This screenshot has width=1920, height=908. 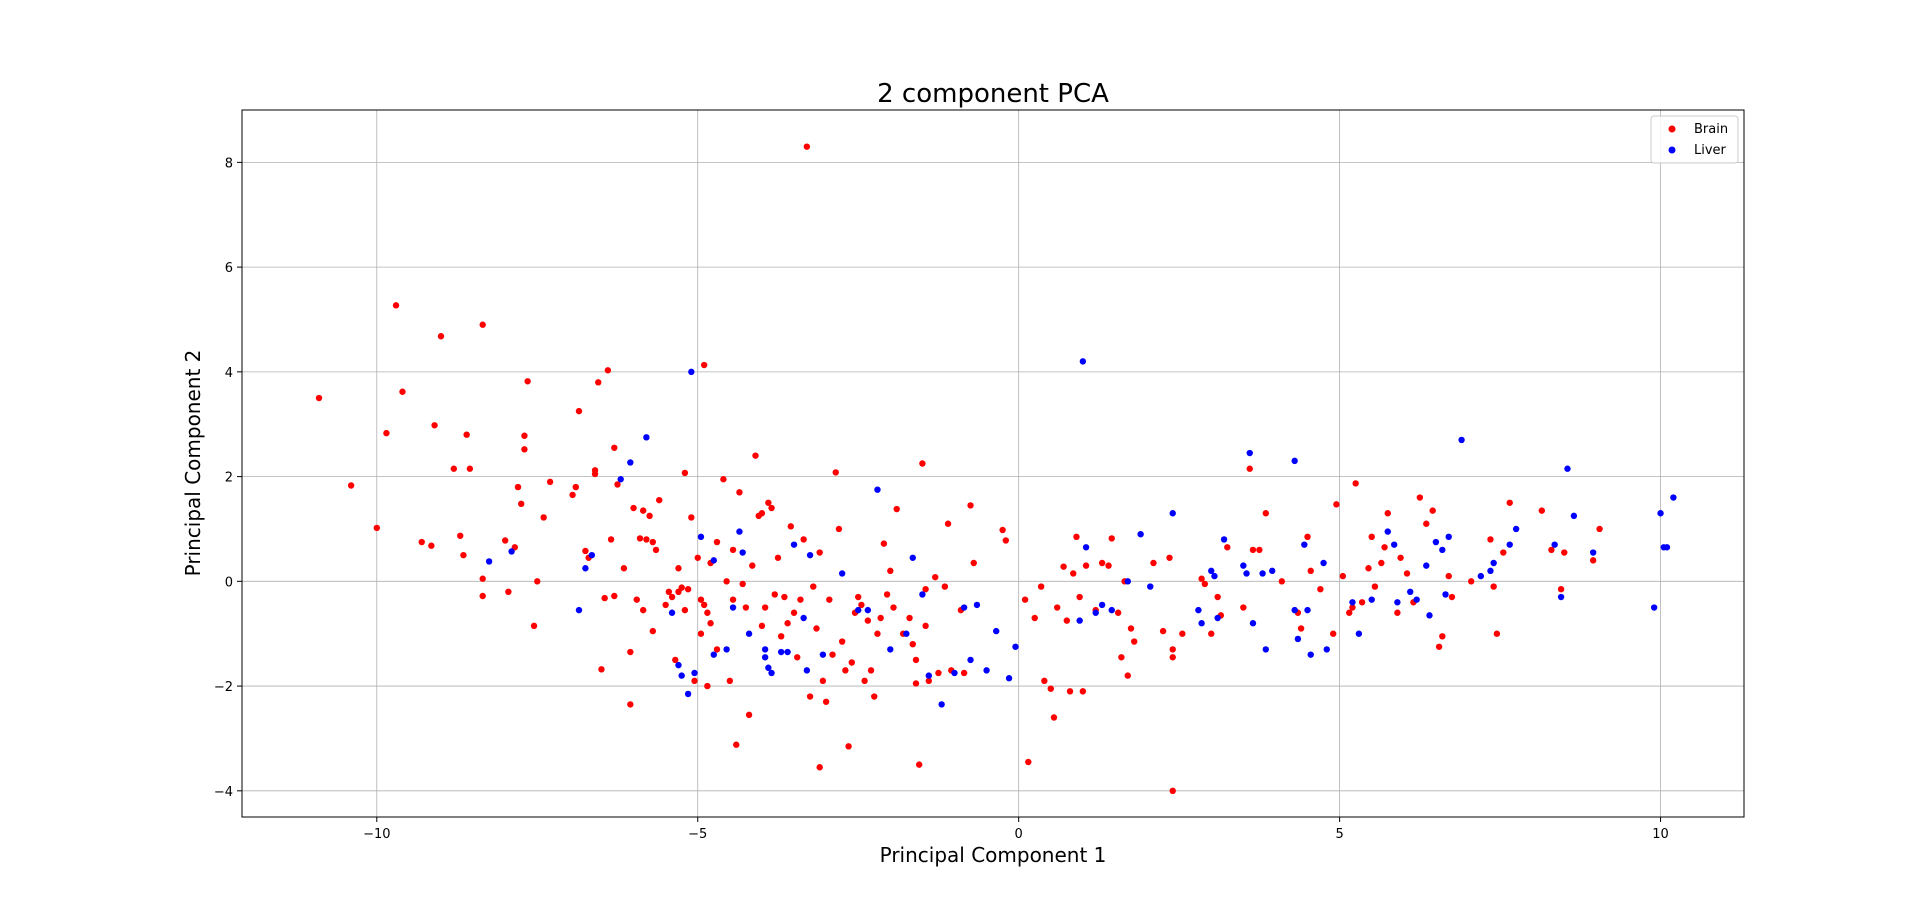 I want to click on legend-label-brain: Brain, so click(x=1711, y=129).